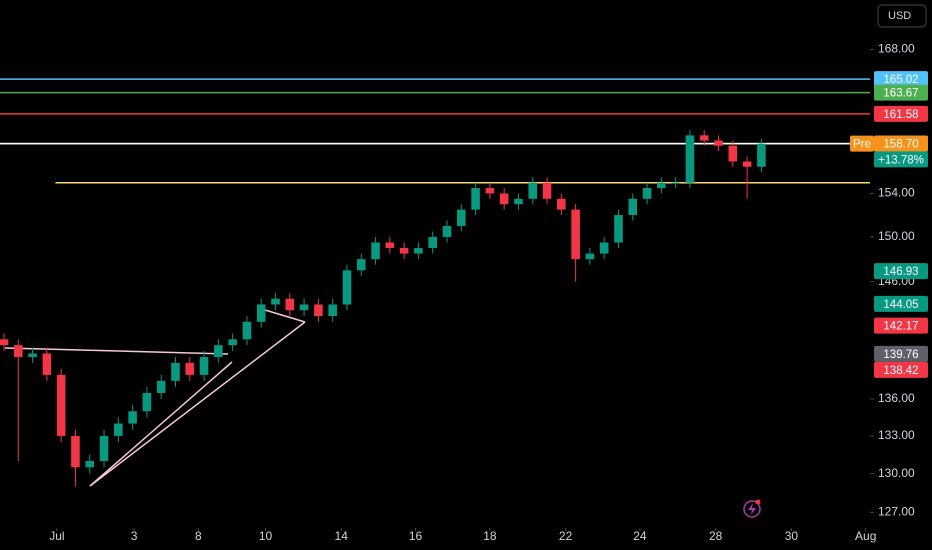  I want to click on price-badge-label: 146.93, so click(900, 272).